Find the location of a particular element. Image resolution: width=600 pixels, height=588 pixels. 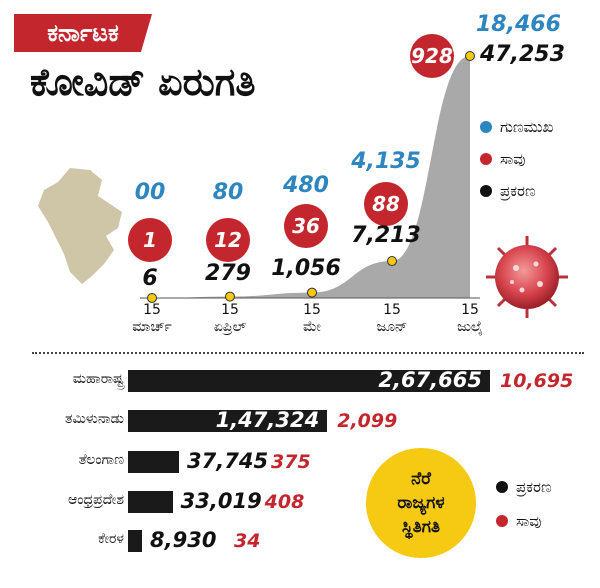

top-legend: ಗುಣಮುಖ ಸಾವು ಪ್ರಕರಣ is located at coordinates (516, 159).